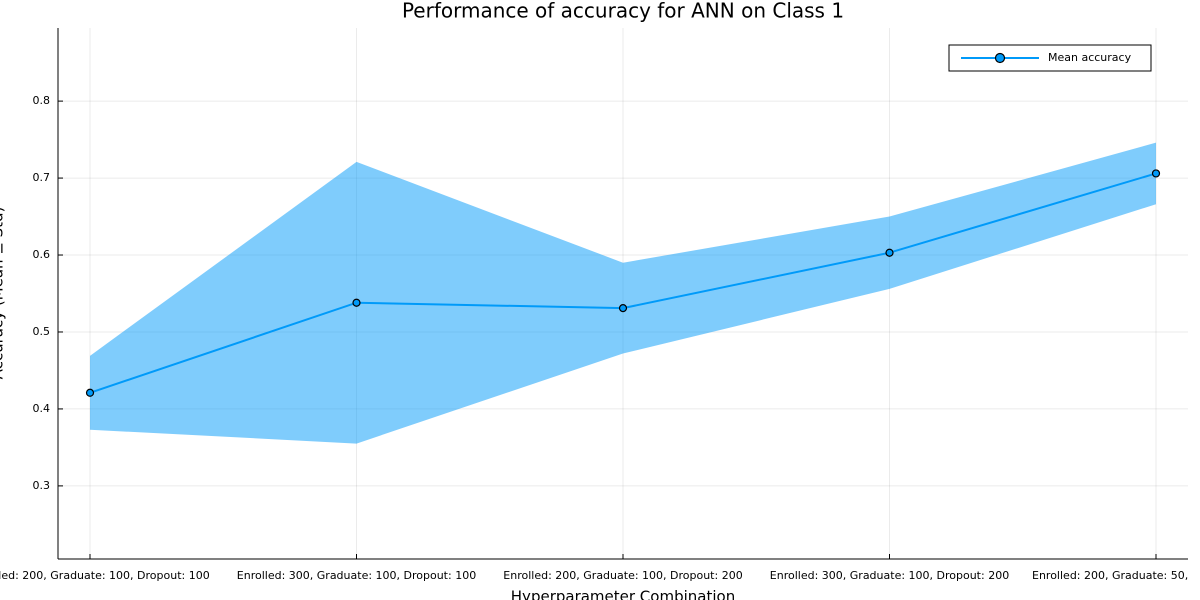  What do you see at coordinates (623, 594) in the screenshot?
I see `x-axis-label: Hyperparameter Combination` at bounding box center [623, 594].